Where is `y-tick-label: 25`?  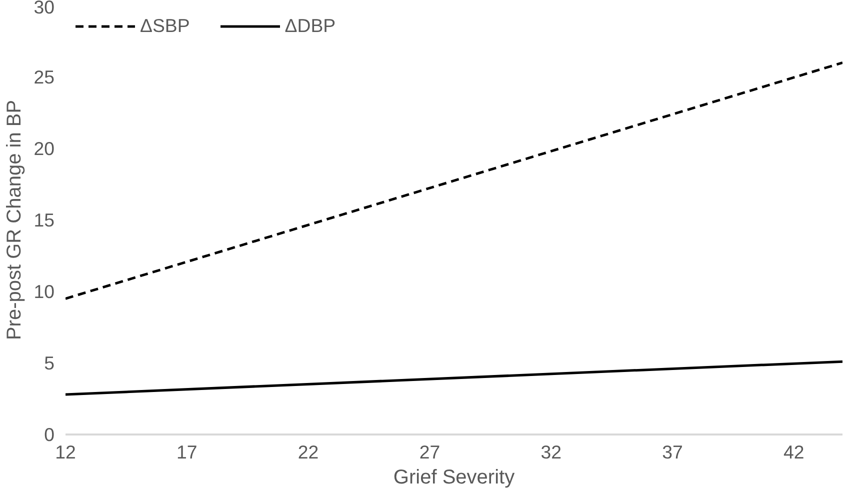
y-tick-label: 25 is located at coordinates (44, 77).